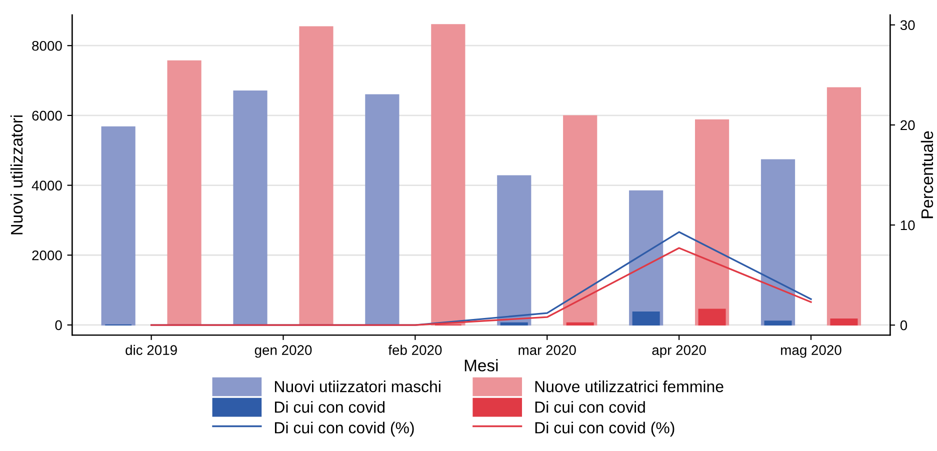  What do you see at coordinates (283, 351) in the screenshot?
I see `x-tick-label: gen 2020` at bounding box center [283, 351].